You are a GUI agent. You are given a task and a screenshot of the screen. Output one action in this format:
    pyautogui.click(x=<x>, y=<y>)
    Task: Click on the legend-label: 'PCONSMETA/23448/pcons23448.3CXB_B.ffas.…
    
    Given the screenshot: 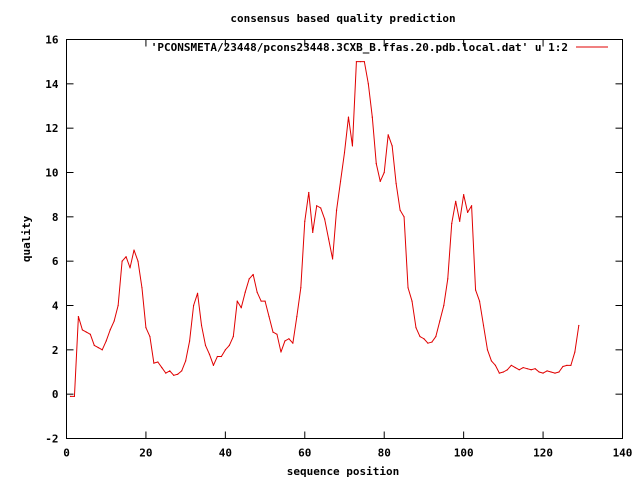 What is the action you would take?
    pyautogui.click(x=359, y=47)
    